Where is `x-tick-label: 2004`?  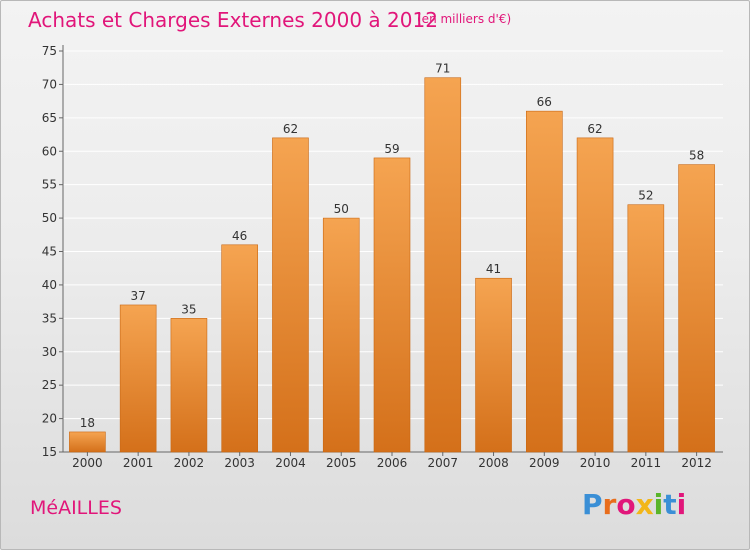
x-tick-label: 2004 is located at coordinates (290, 463).